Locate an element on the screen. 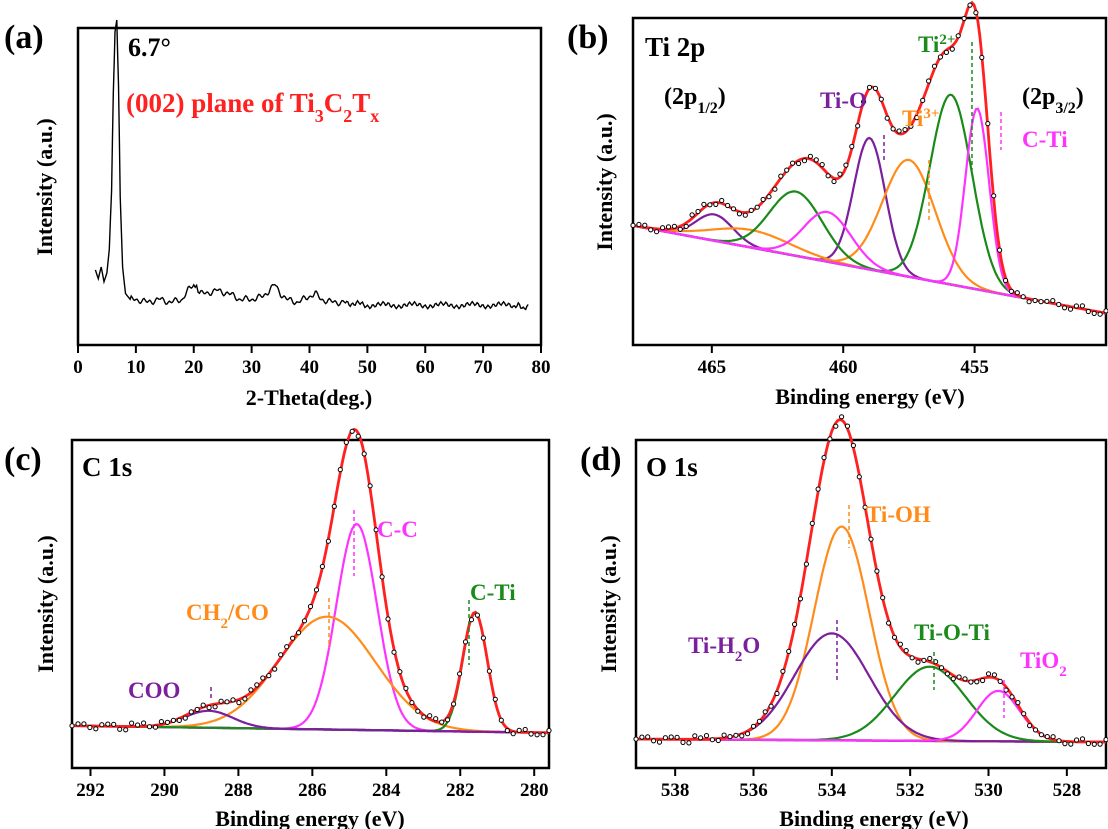  panel-b-ticks: 465 460 455 is located at coordinates (843, 361).